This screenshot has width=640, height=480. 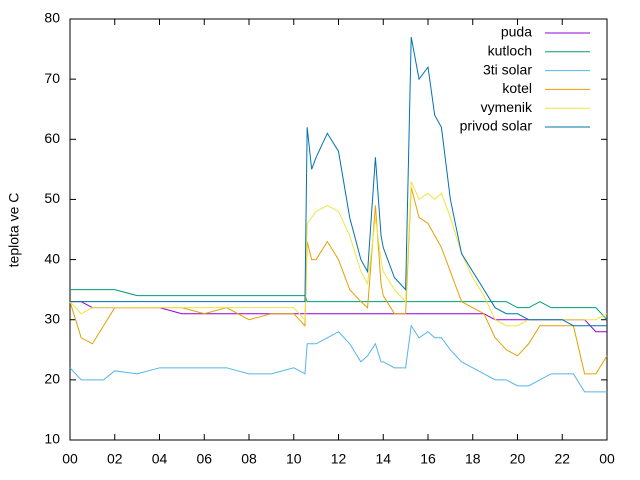 What do you see at coordinates (52, 78) in the screenshot?
I see `y-tick-label: 70` at bounding box center [52, 78].